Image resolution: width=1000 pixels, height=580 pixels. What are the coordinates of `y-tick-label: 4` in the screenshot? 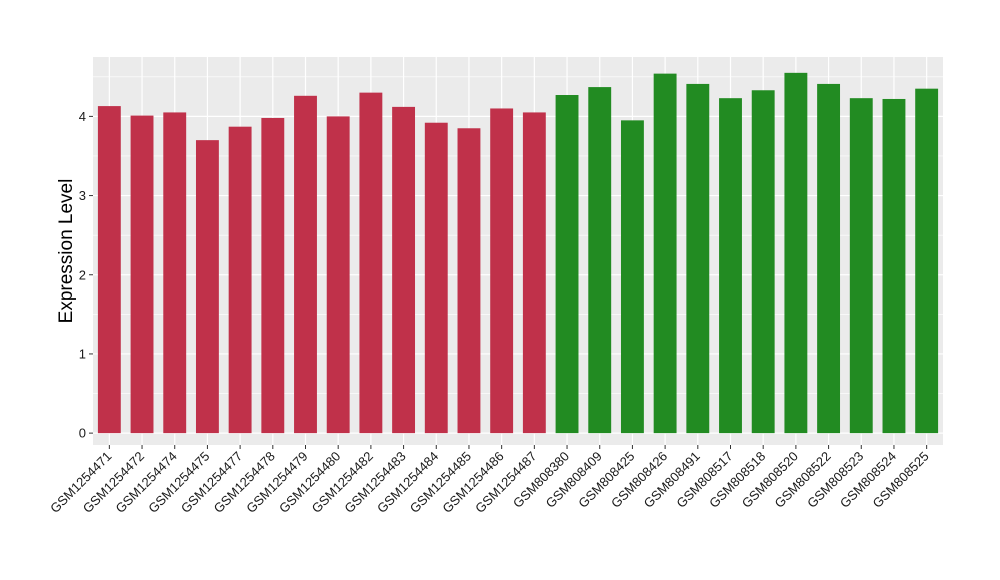 It's located at (82, 116).